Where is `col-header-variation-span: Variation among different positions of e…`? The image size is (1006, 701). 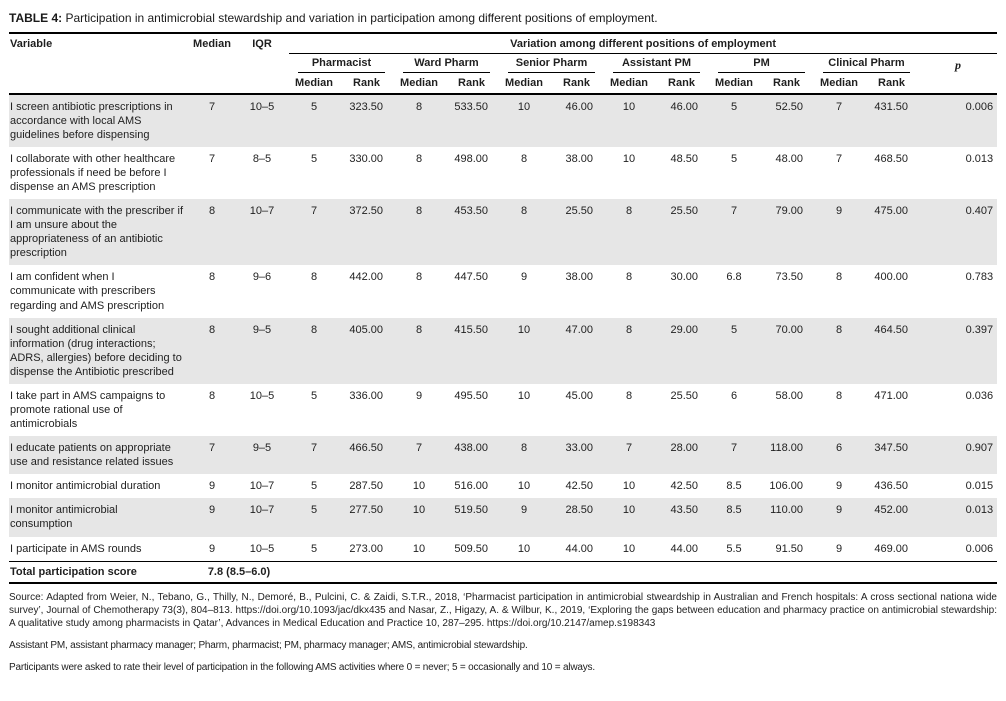
col-header-variation-span: Variation among different positions of e… is located at coordinates (643, 43).